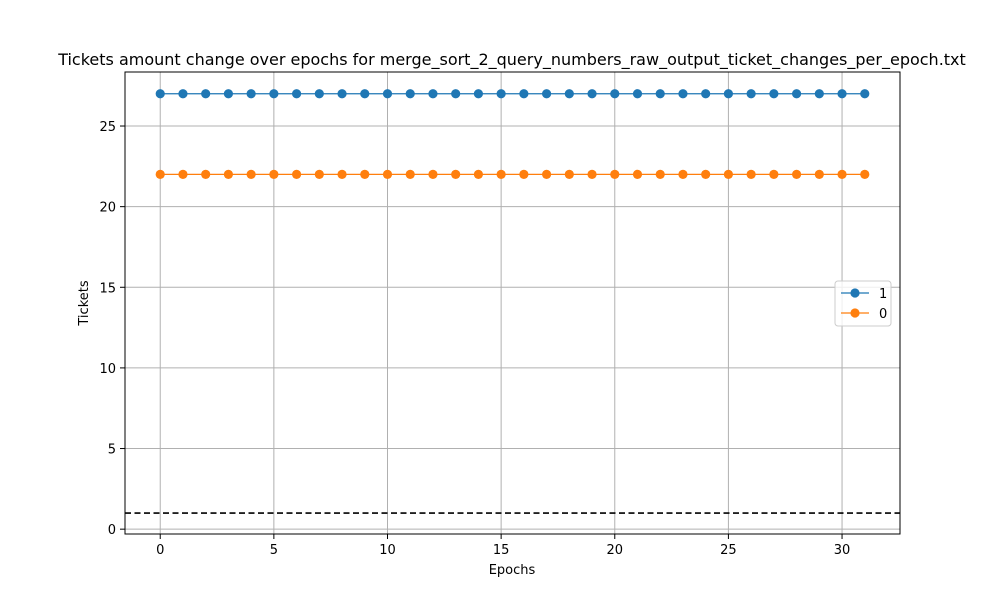 The image size is (1000, 600). What do you see at coordinates (274, 550) in the screenshot?
I see `x-tick-label: 5` at bounding box center [274, 550].